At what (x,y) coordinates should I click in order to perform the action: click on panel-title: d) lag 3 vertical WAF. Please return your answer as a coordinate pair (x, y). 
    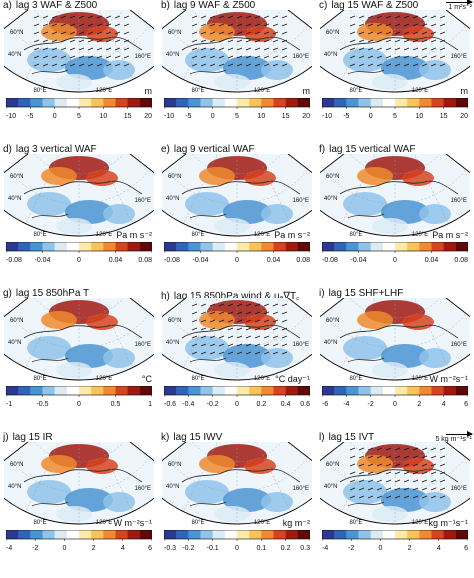
    Looking at the image, I should click on (50, 149).